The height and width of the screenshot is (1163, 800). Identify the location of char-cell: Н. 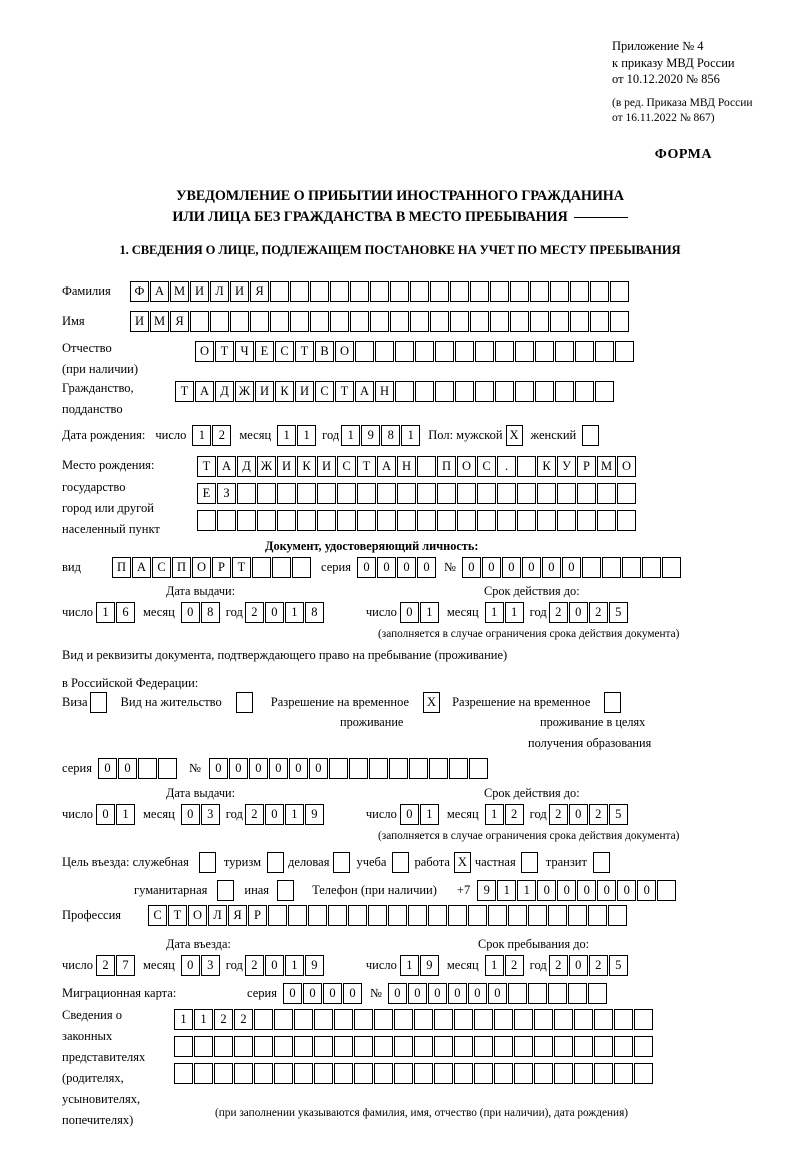
(406, 466).